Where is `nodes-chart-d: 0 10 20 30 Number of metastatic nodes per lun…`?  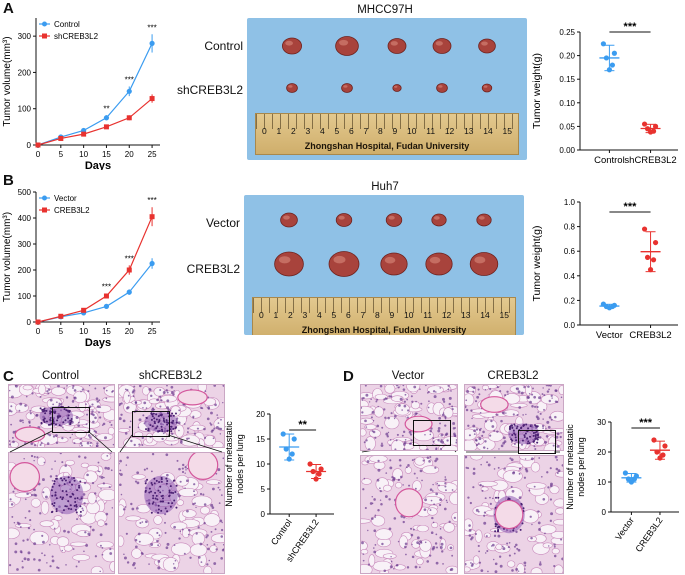
nodes-chart-d: 0 10 20 30 Number of metastatic nodes per lun… is located at coordinates (622, 485).